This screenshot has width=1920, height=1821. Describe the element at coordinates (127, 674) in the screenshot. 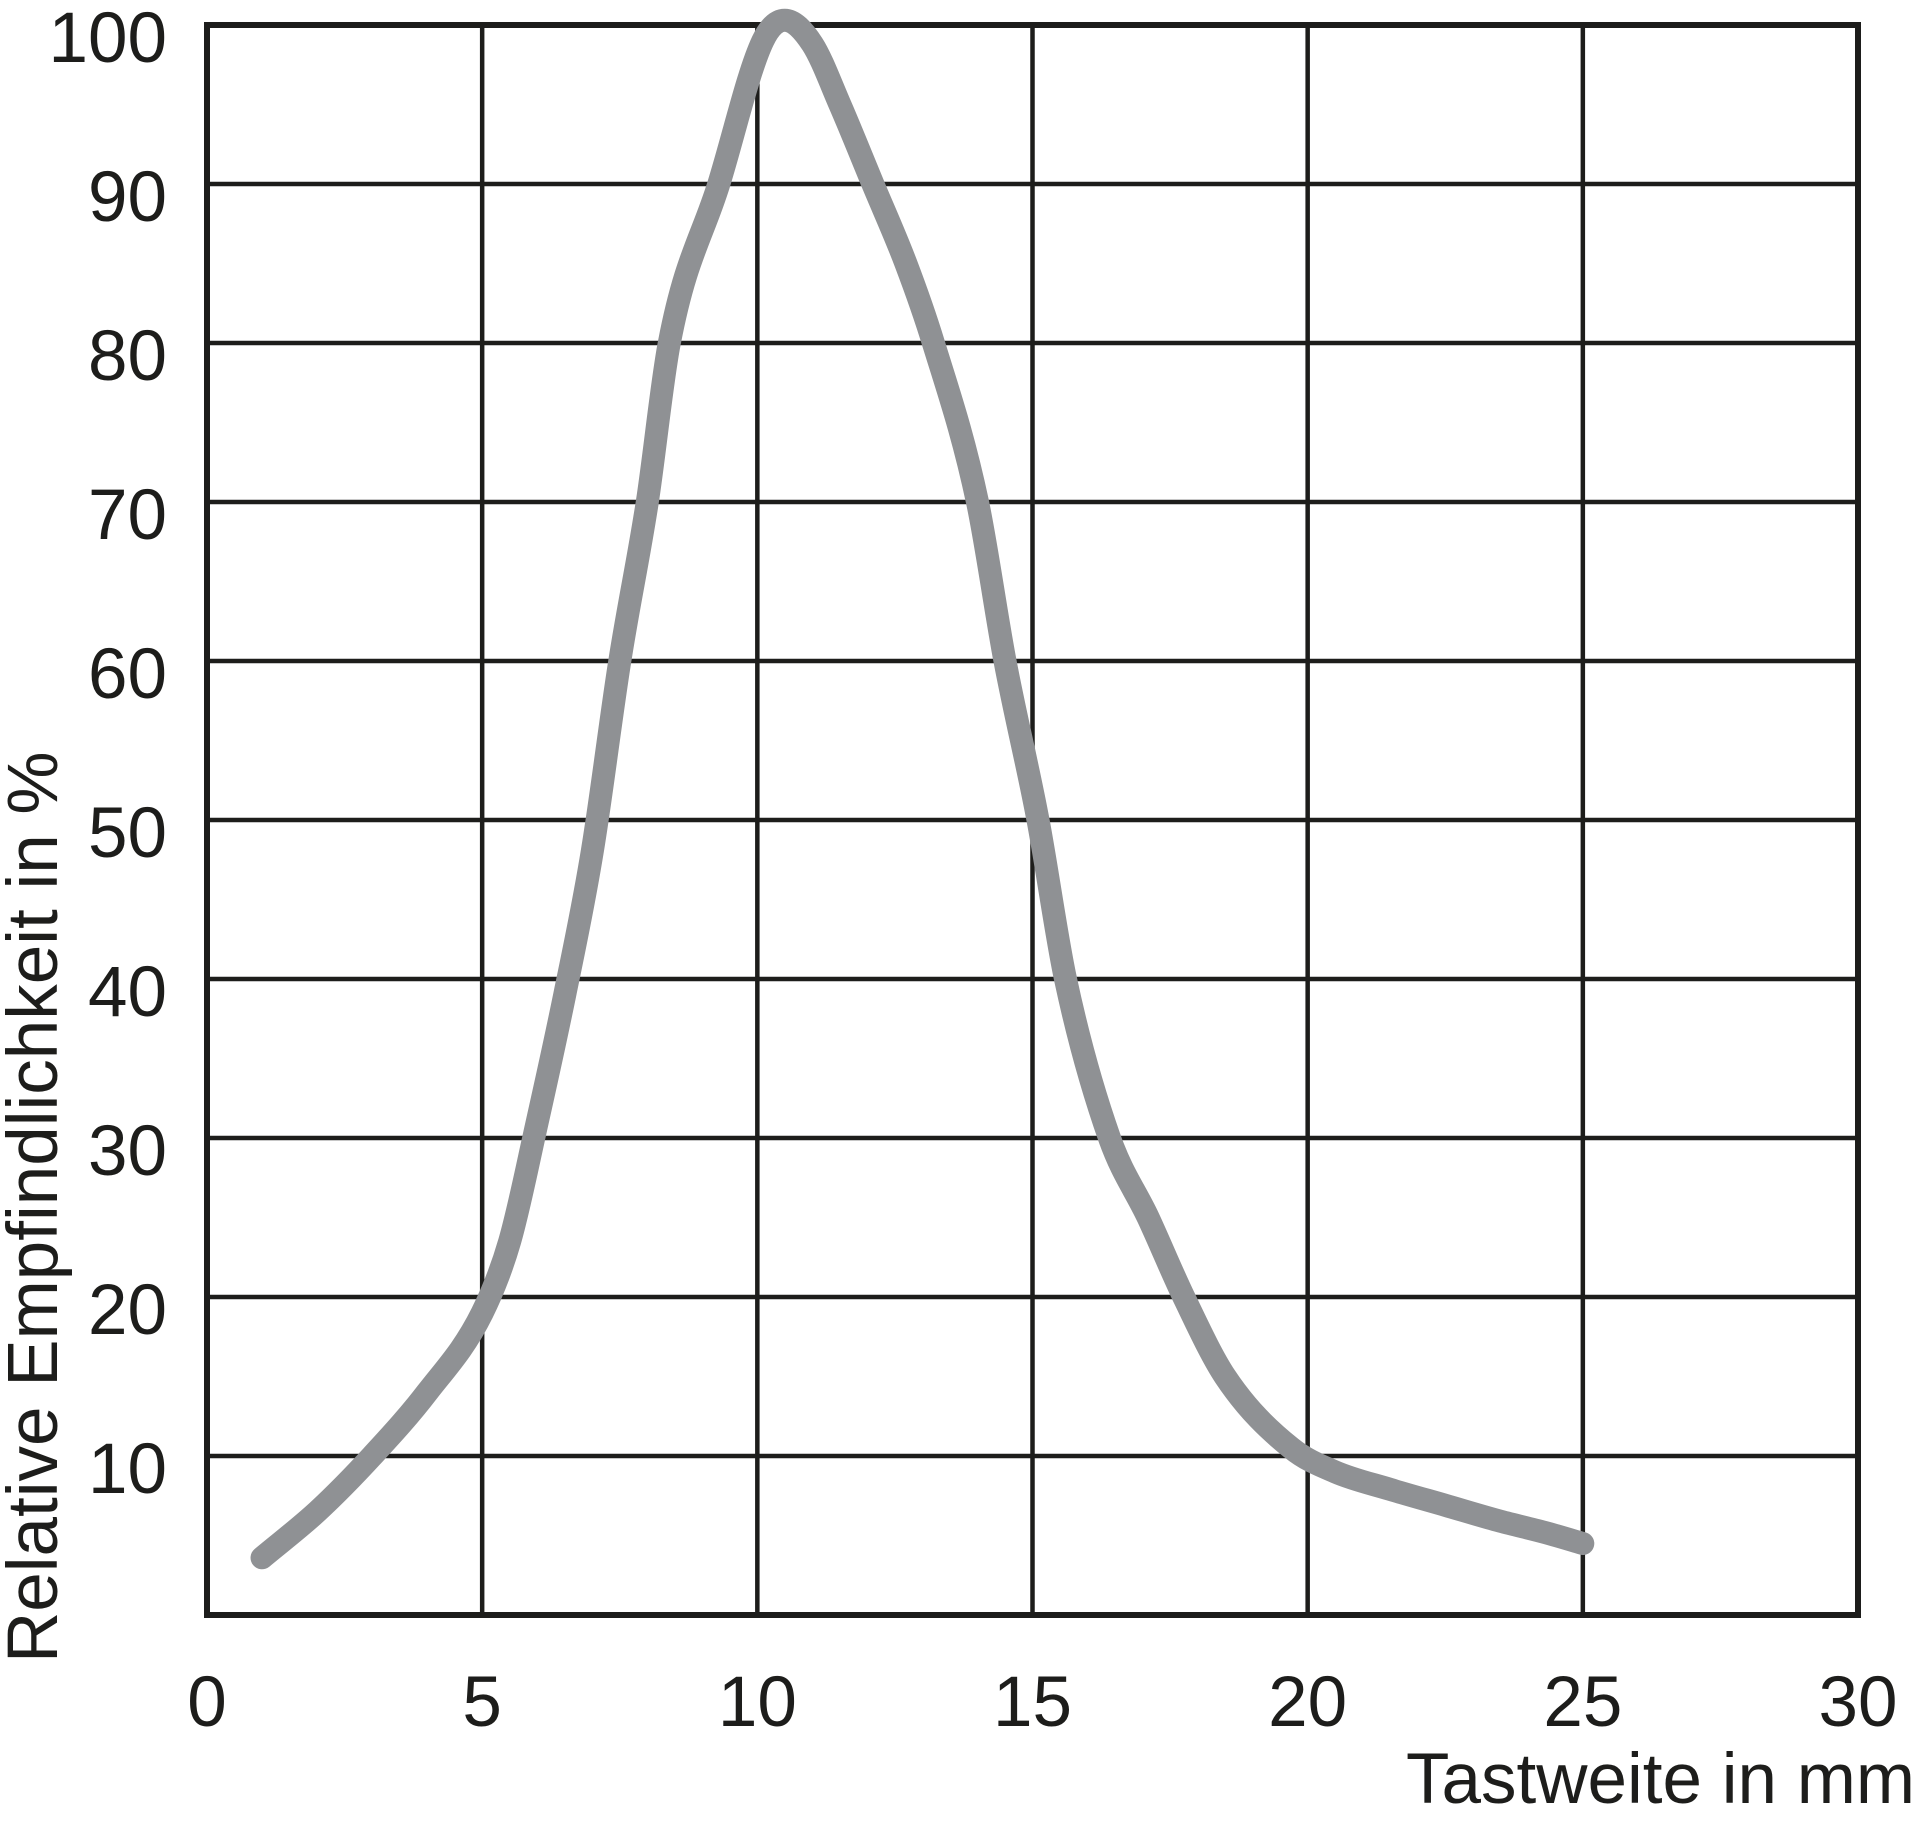

I see `y-tick-label: 60` at that location.